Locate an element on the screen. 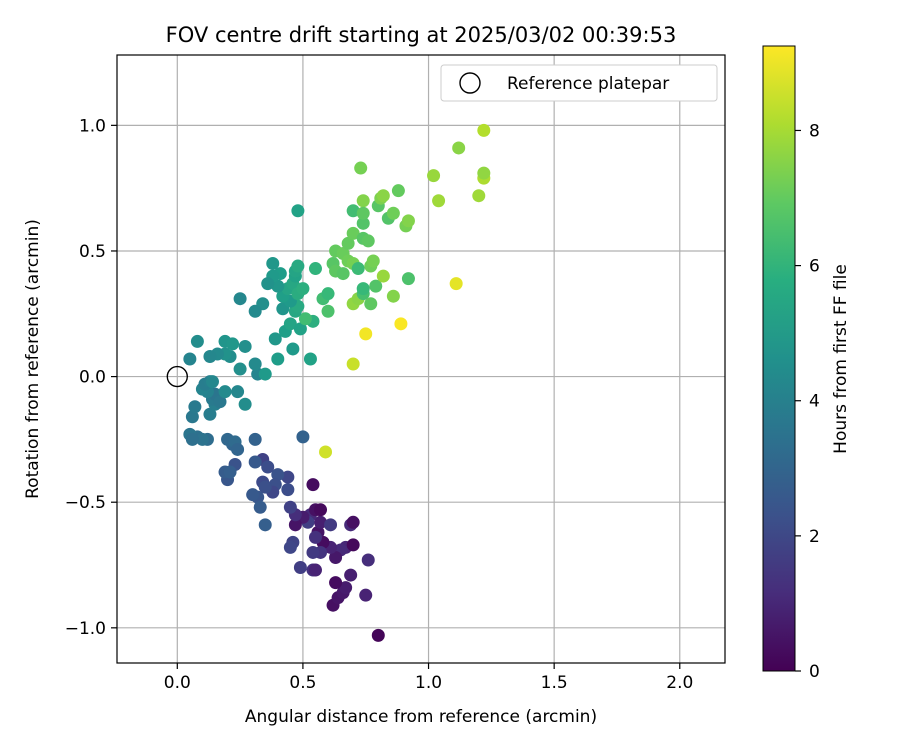 The height and width of the screenshot is (750, 900). y-tick-label: −0.5 is located at coordinates (85, 503).